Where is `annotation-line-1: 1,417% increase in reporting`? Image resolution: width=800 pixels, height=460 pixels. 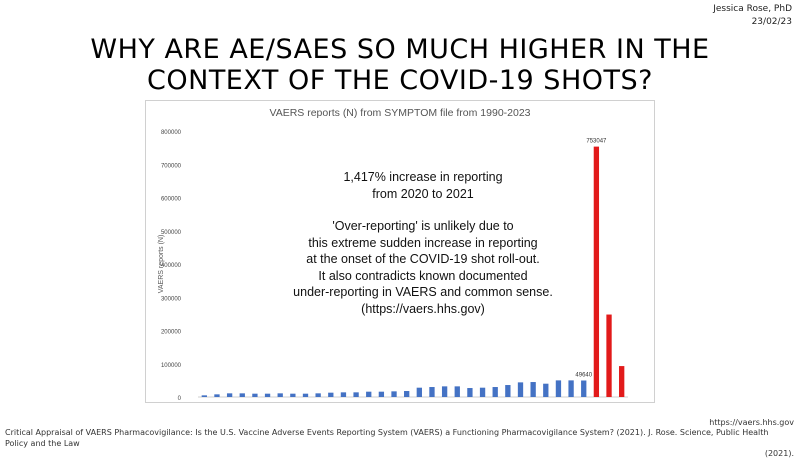
annotation-line-1: 1,417% increase in reporting is located at coordinates (423, 177).